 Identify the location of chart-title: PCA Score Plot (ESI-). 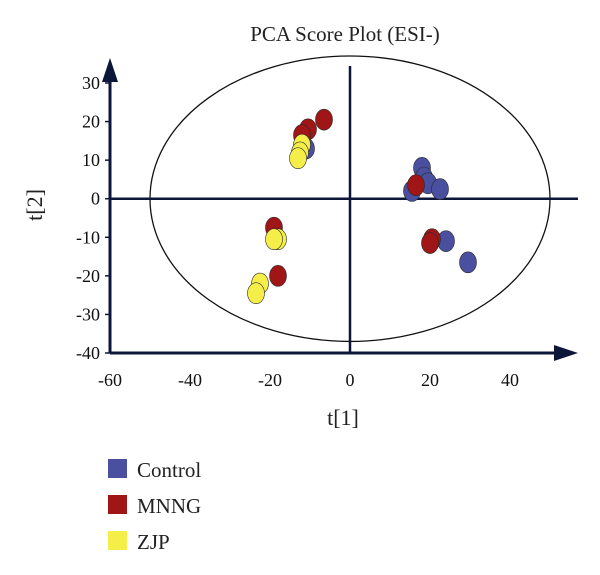
(345, 34).